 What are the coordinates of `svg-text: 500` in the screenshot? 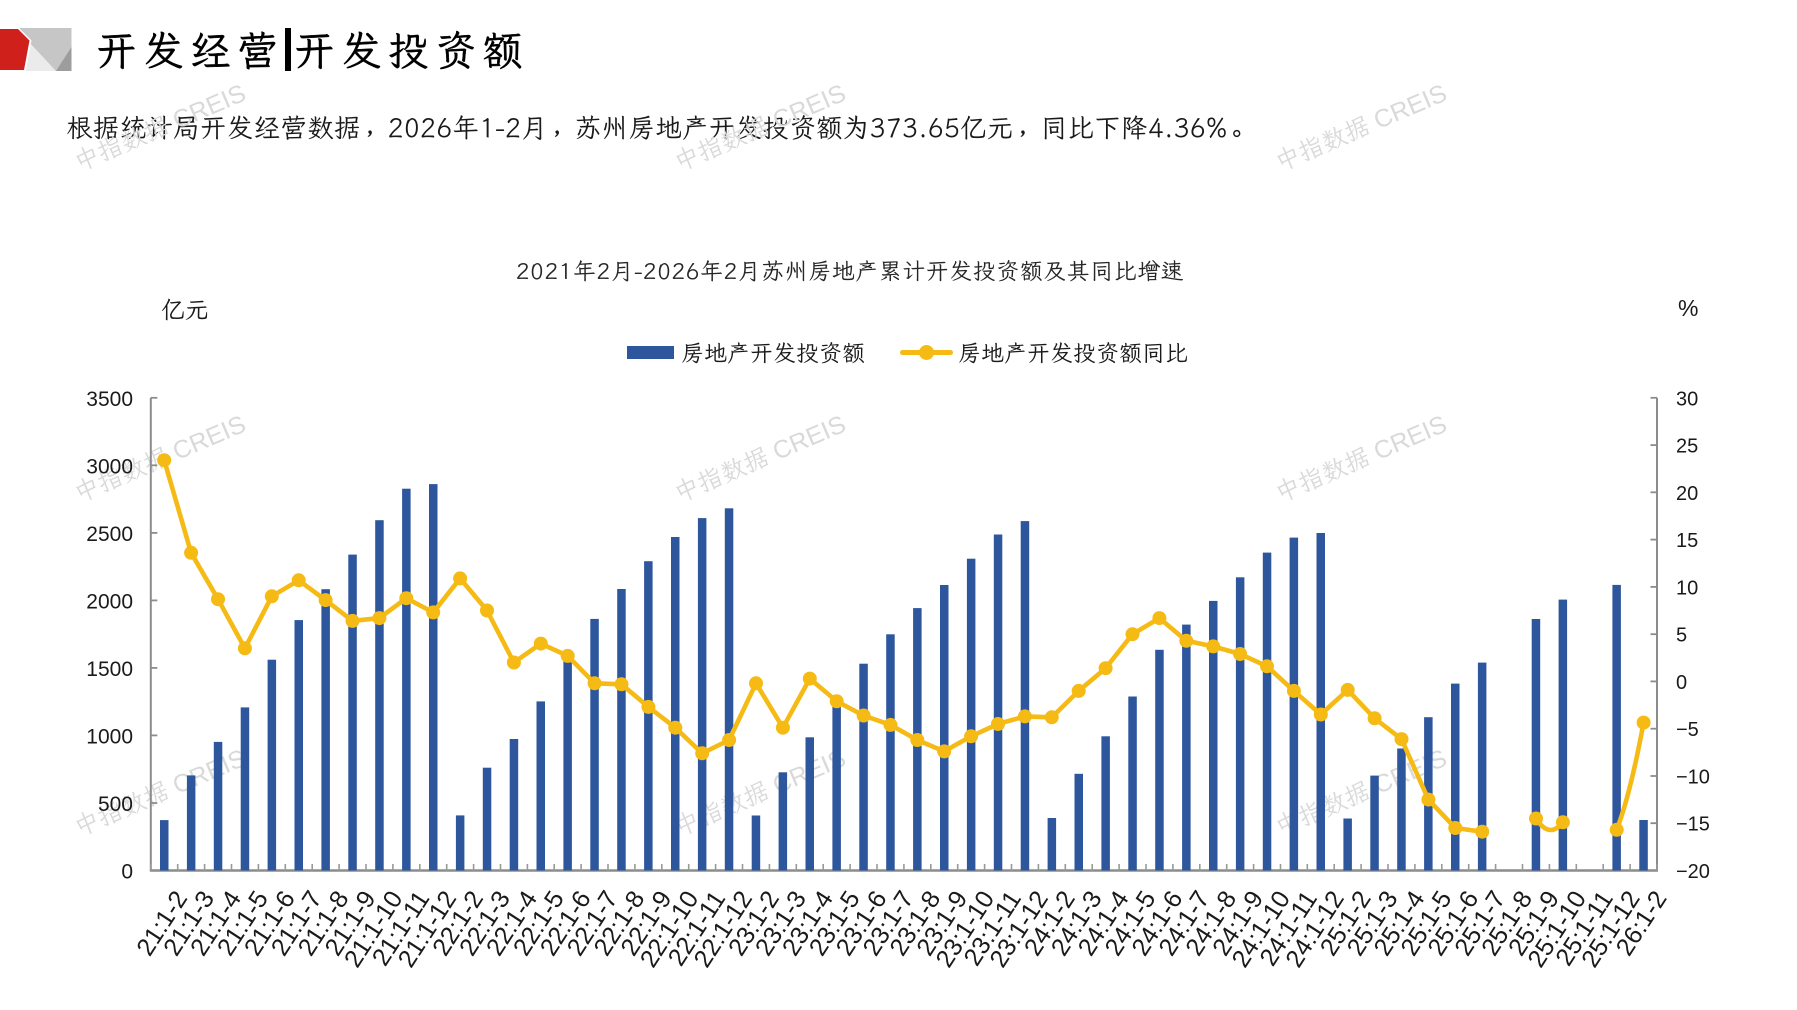 It's located at (115, 804).